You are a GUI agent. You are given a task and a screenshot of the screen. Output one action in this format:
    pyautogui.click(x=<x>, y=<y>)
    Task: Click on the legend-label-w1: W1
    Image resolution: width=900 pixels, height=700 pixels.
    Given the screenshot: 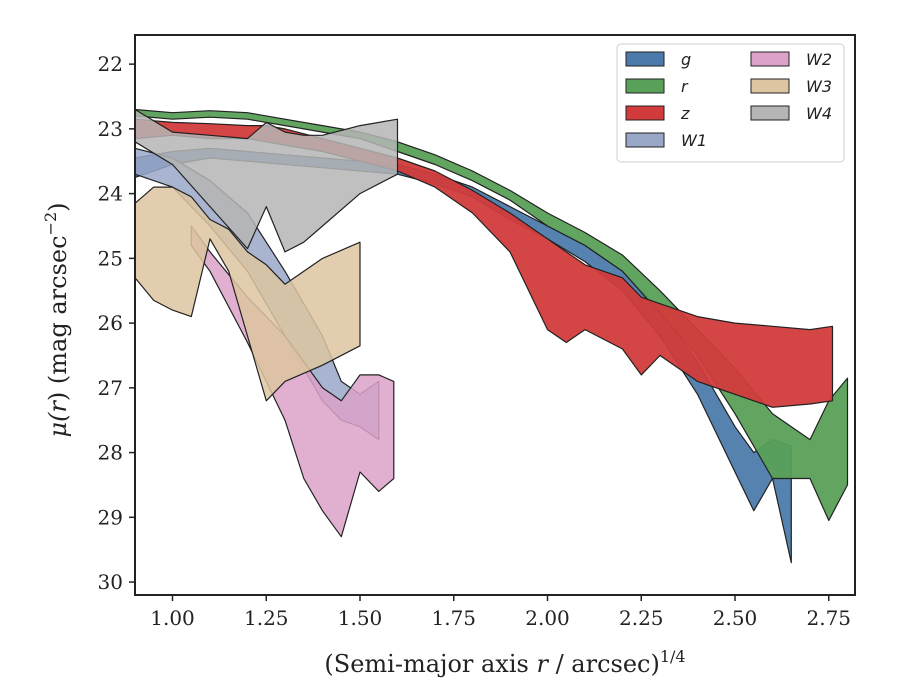 What is the action you would take?
    pyautogui.click(x=694, y=140)
    